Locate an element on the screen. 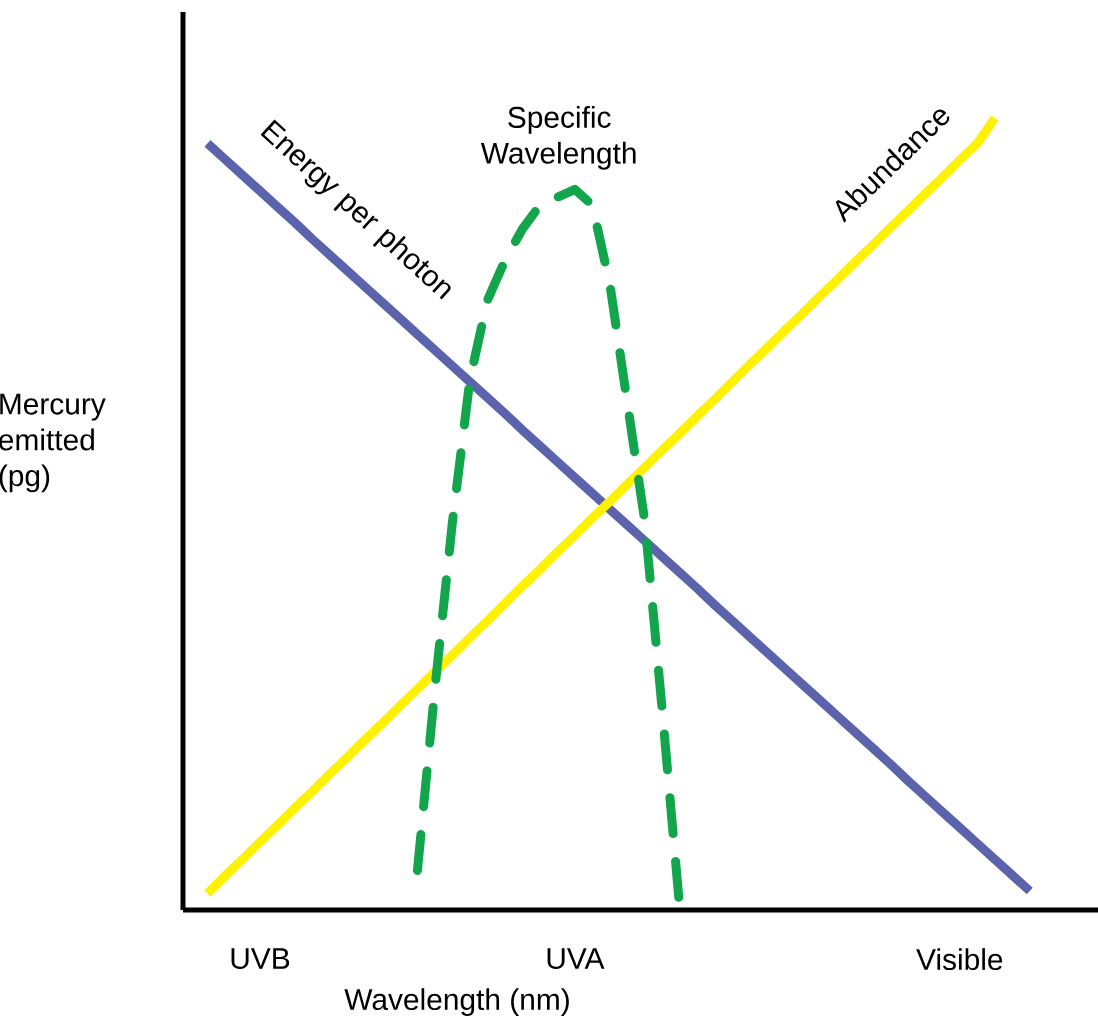 This screenshot has height=1023, width=1098. x-tick-label: Visible is located at coordinates (959, 959).